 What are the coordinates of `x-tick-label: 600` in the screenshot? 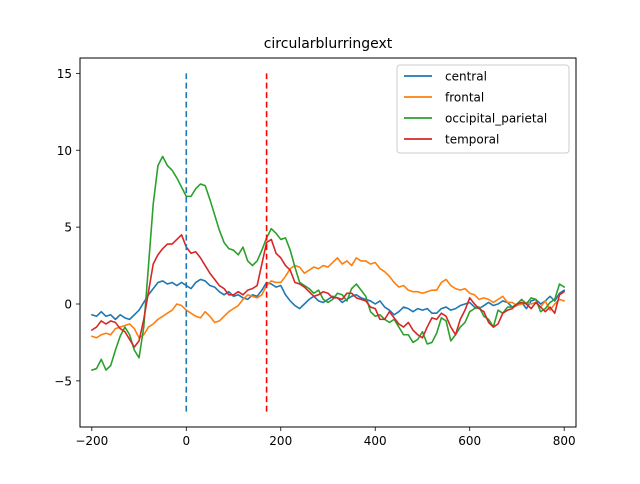 It's located at (469, 441).